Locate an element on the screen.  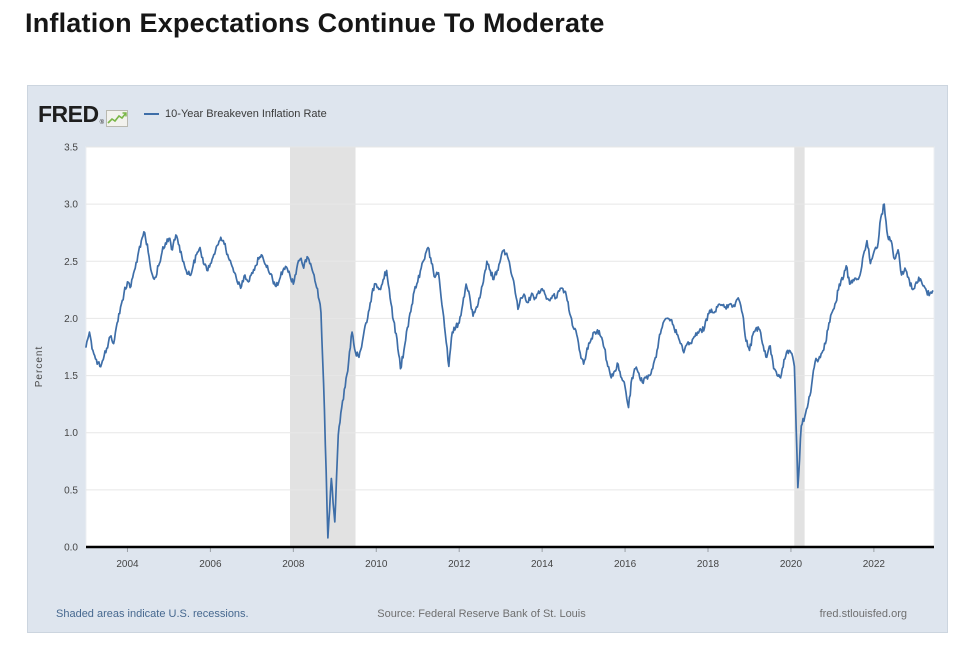
x-tick-label: 2022 is located at coordinates (874, 564).